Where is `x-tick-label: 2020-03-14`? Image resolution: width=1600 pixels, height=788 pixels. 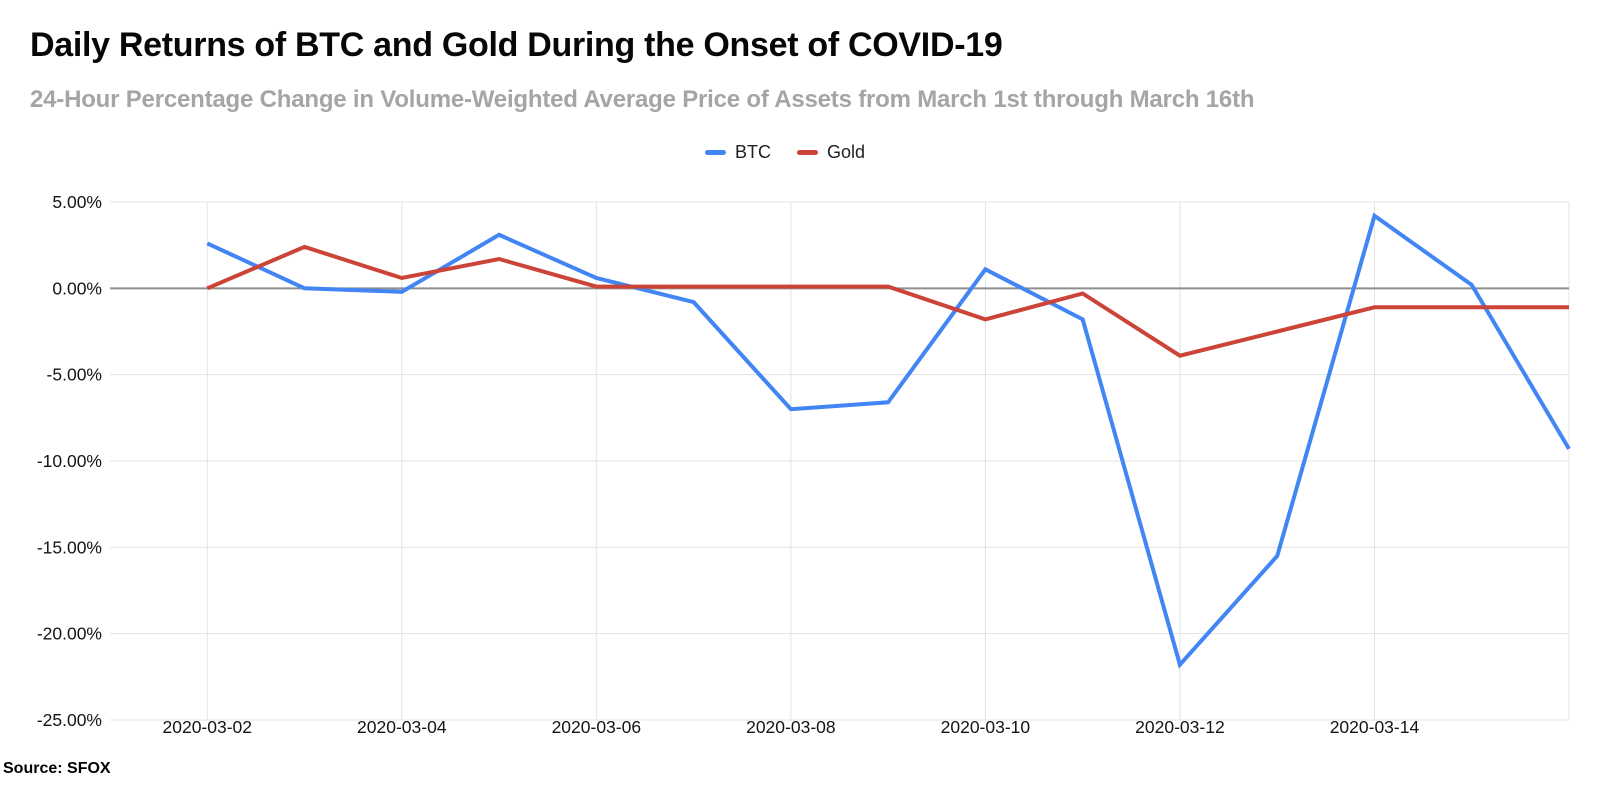 x-tick-label: 2020-03-14 is located at coordinates (1375, 727).